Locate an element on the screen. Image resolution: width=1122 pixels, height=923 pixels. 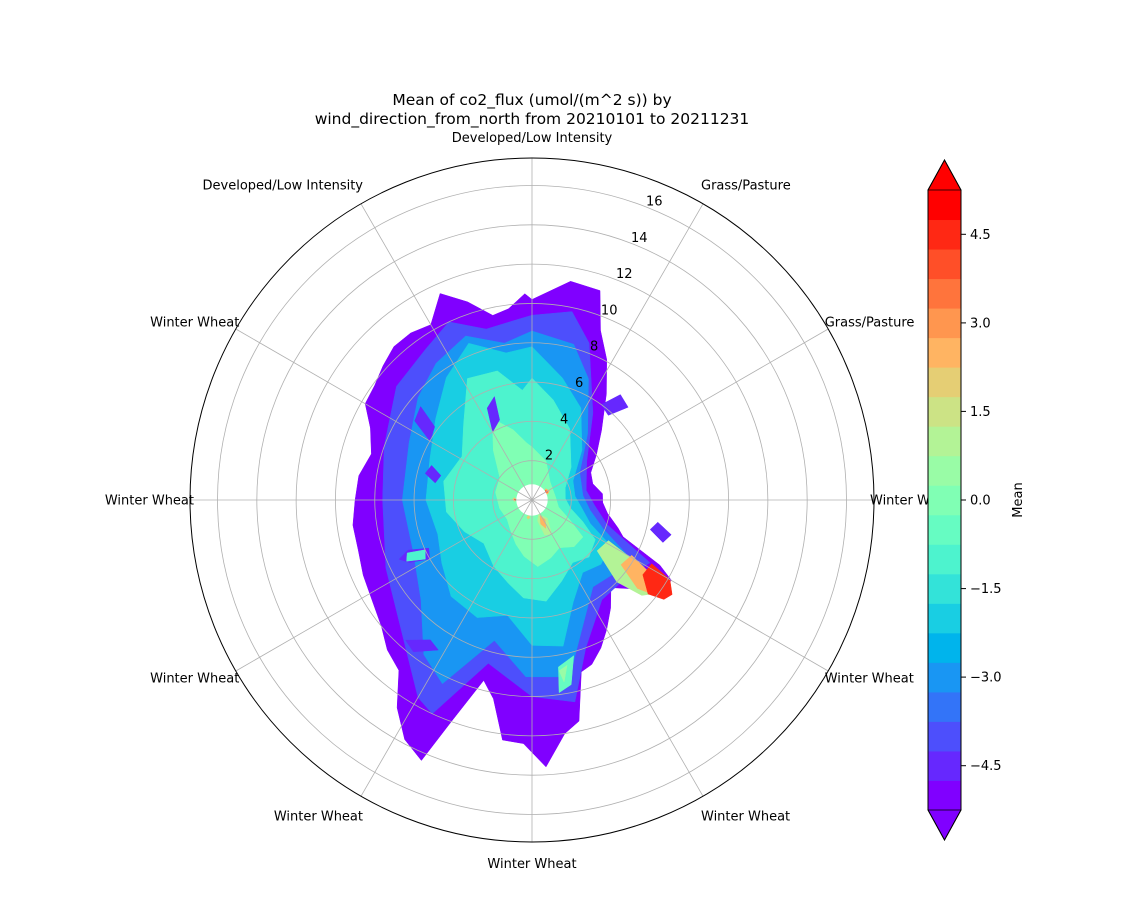
direction-label-4: Winter Wheat is located at coordinates (869, 679).